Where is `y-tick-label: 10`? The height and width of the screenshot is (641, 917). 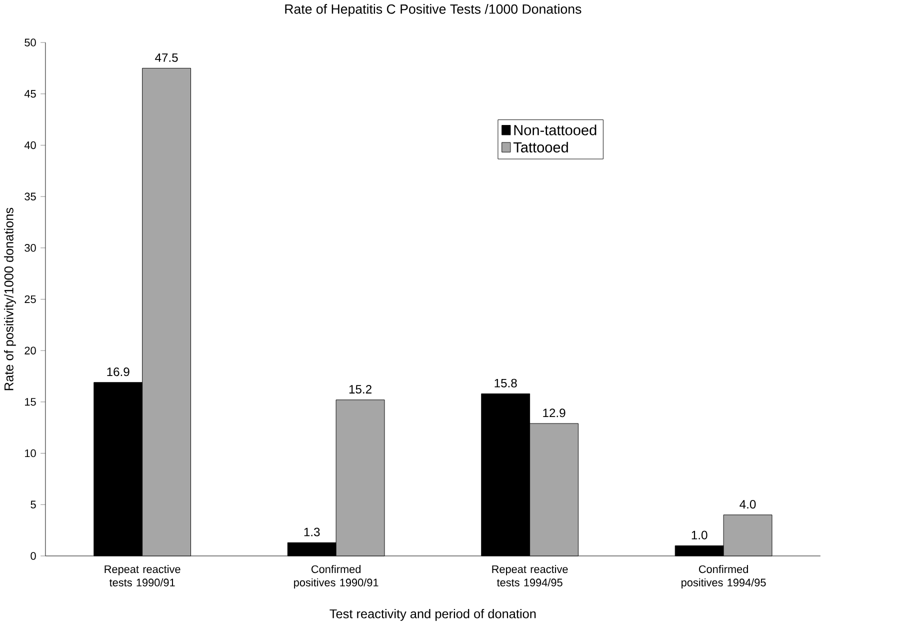
y-tick-label: 10 is located at coordinates (30, 454).